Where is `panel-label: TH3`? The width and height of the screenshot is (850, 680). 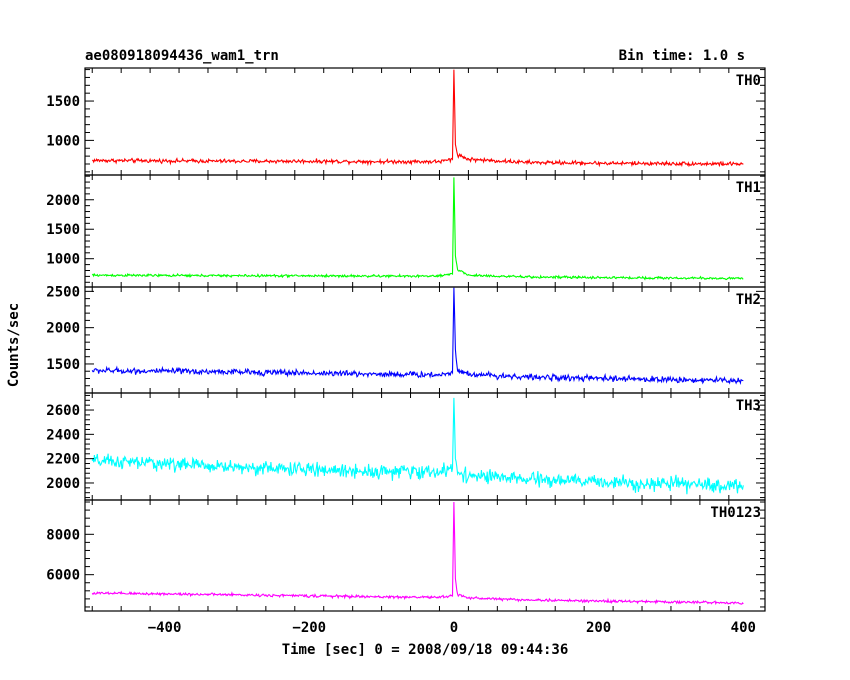 panel-label: TH3 is located at coordinates (748, 406).